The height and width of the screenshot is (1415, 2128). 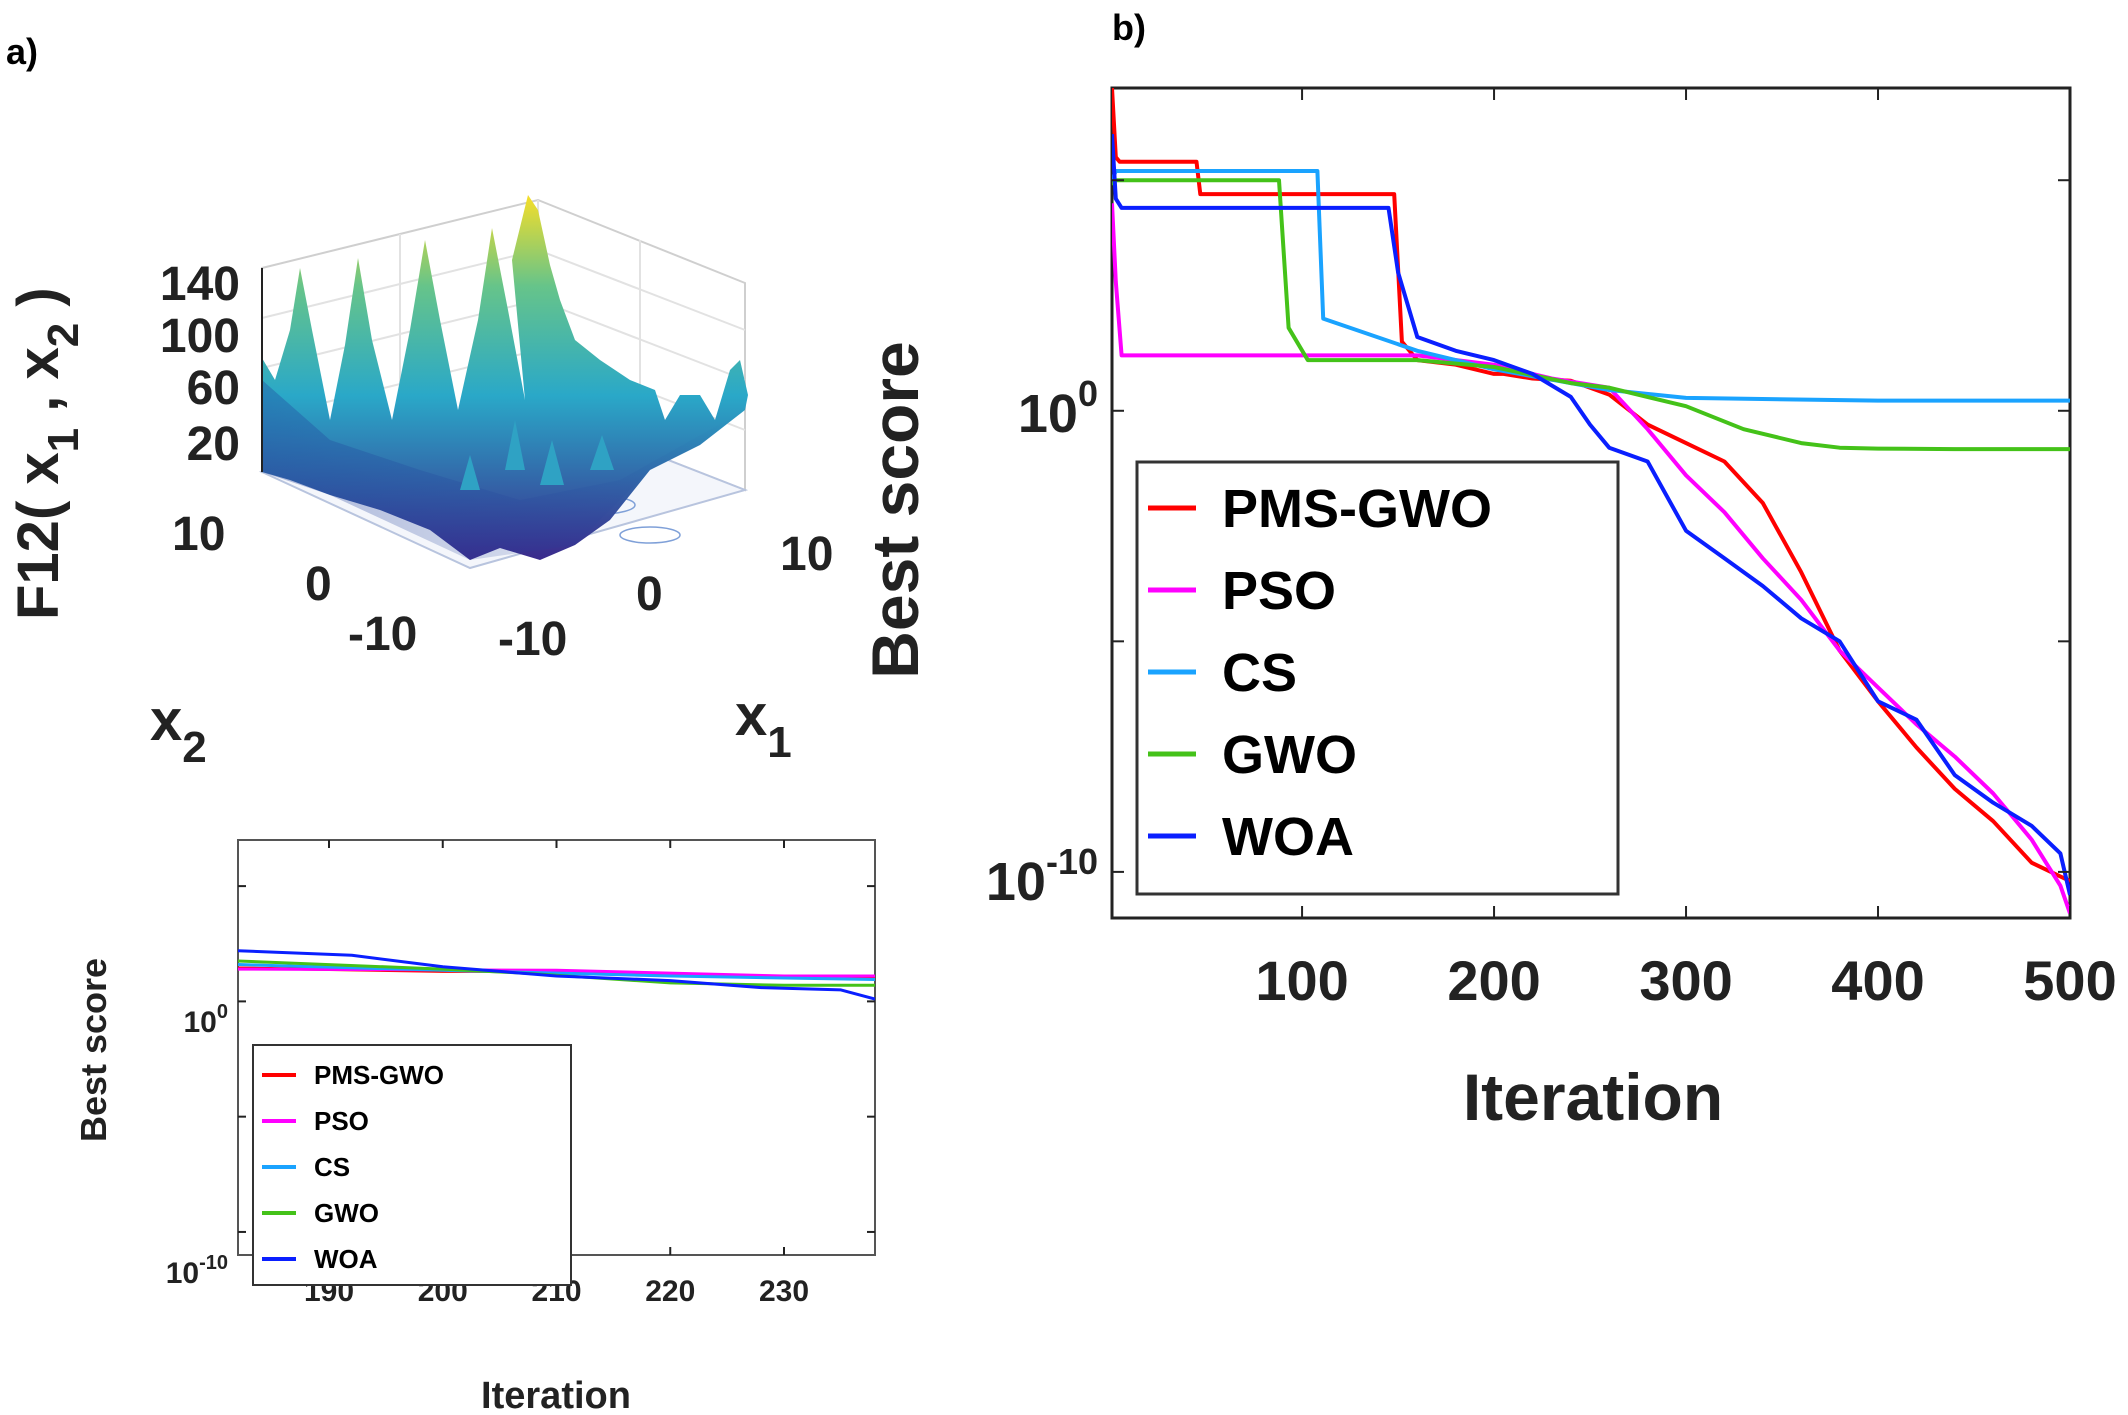 What do you see at coordinates (1591, 286) in the screenshot?
I see `main-series-cs` at bounding box center [1591, 286].